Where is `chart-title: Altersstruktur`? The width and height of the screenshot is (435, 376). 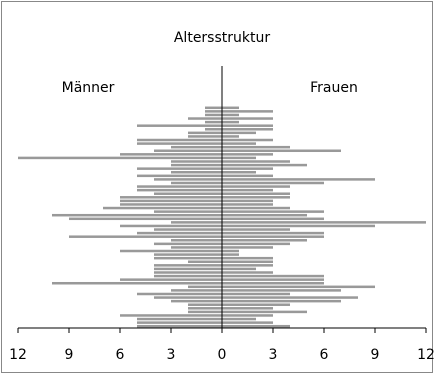
chart-title: Altersstruktur is located at coordinates (222, 38).